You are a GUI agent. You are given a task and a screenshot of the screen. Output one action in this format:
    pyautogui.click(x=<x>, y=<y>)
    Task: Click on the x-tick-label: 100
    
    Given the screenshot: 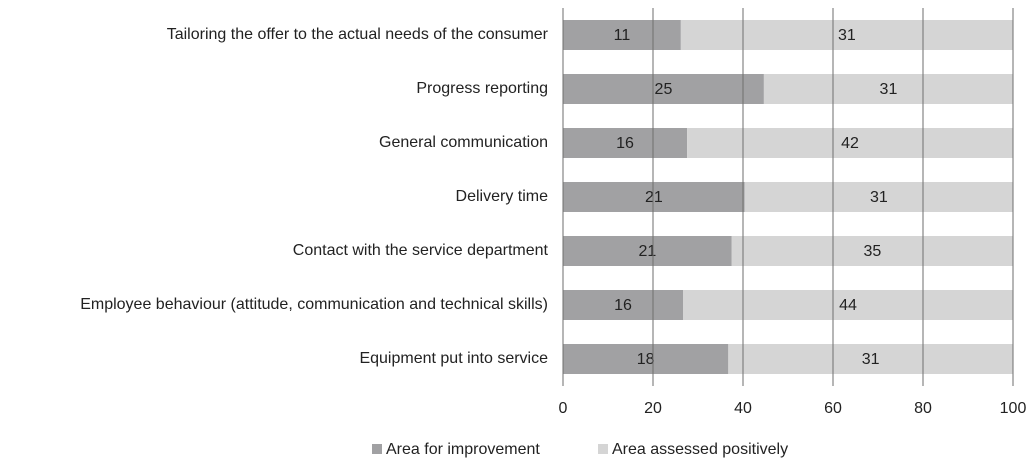 What is the action you would take?
    pyautogui.click(x=1013, y=408)
    